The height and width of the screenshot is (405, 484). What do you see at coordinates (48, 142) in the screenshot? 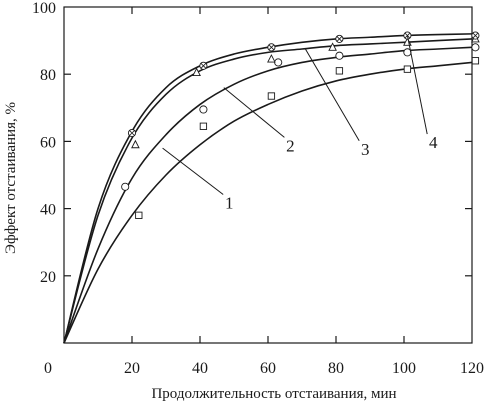
I see `y-tick-label: 60` at bounding box center [48, 142].